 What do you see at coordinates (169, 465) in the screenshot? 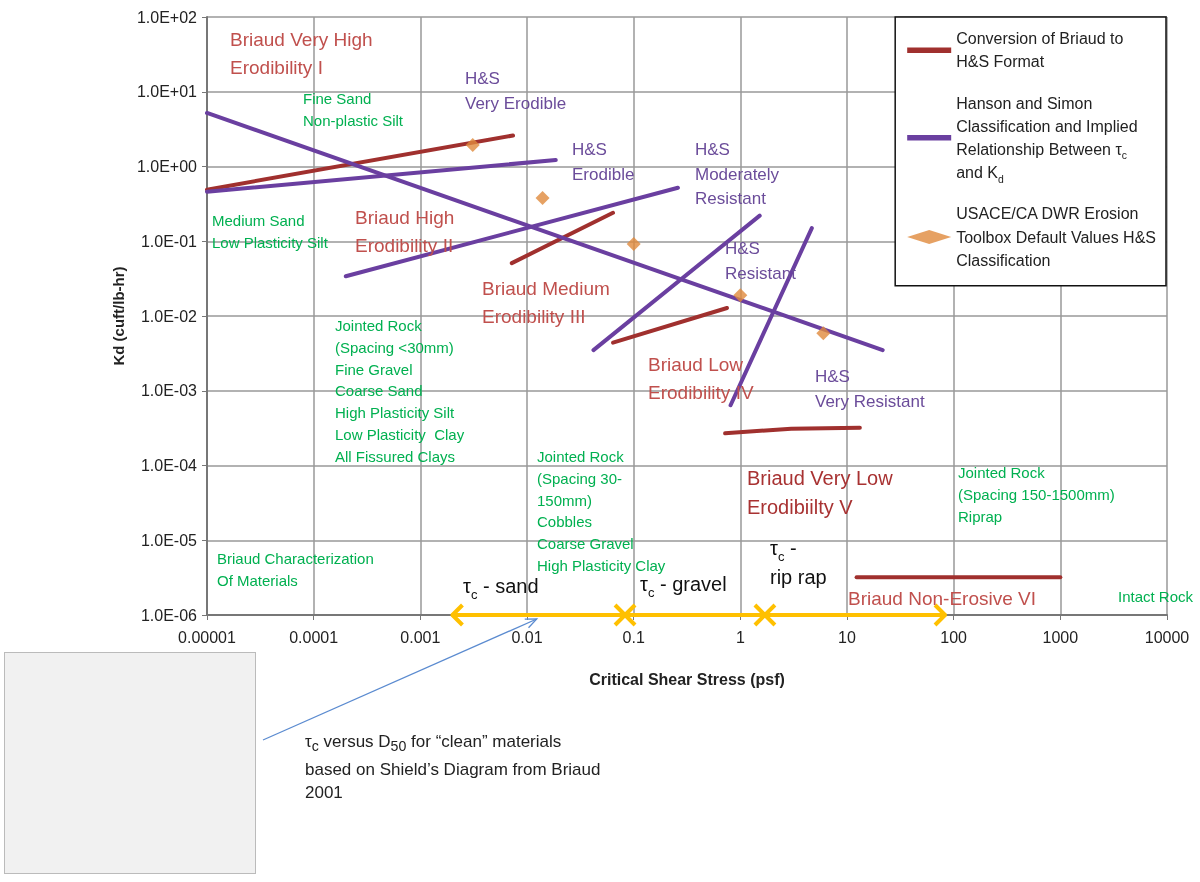
I see `y-tick-label: 1.0E-04` at bounding box center [169, 465].